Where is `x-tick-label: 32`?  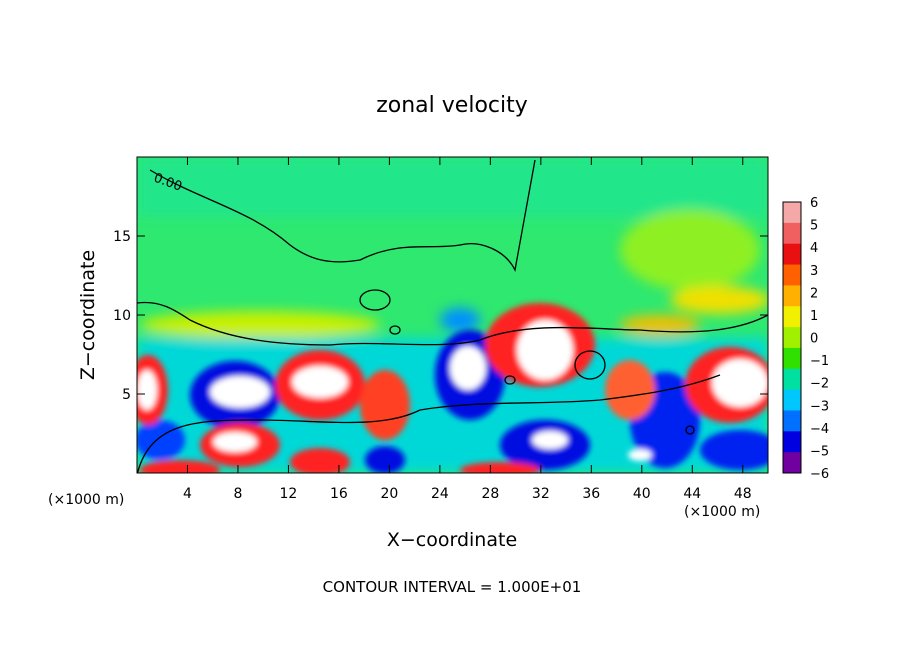 x-tick-label: 32 is located at coordinates (541, 494).